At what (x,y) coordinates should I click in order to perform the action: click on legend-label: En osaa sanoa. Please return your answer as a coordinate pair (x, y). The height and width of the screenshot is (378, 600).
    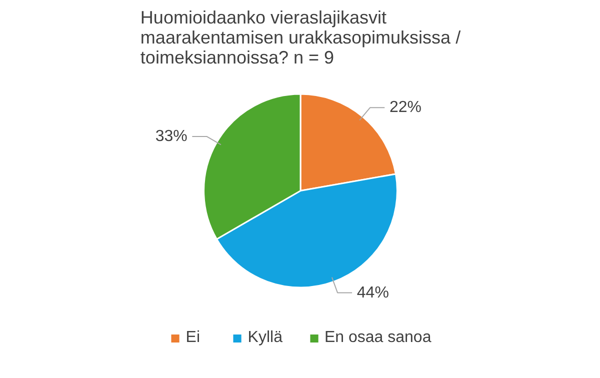
    Looking at the image, I should click on (378, 338).